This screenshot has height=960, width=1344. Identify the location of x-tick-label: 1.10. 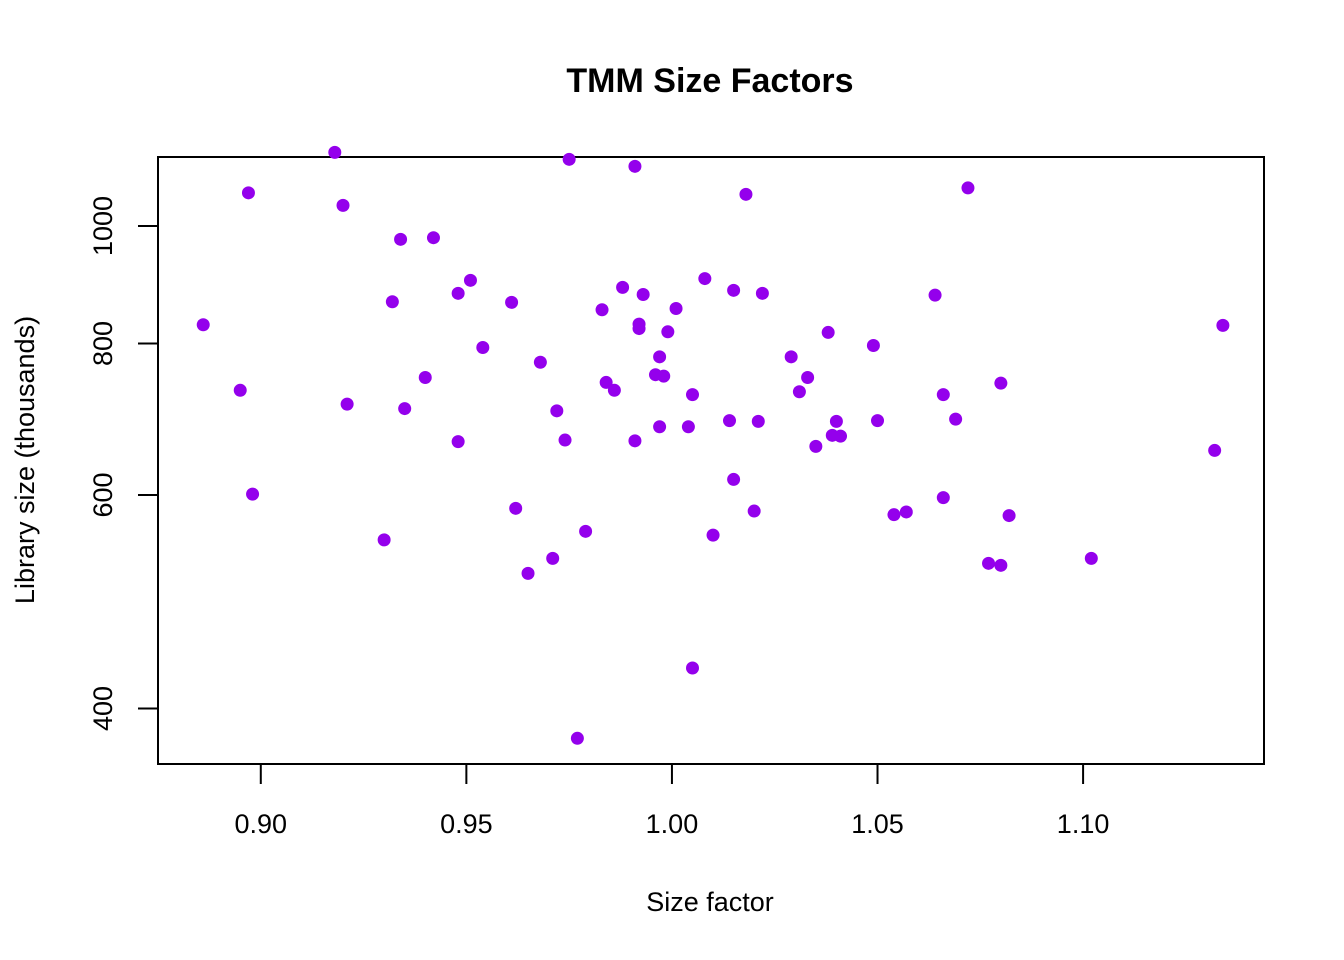
(1083, 824).